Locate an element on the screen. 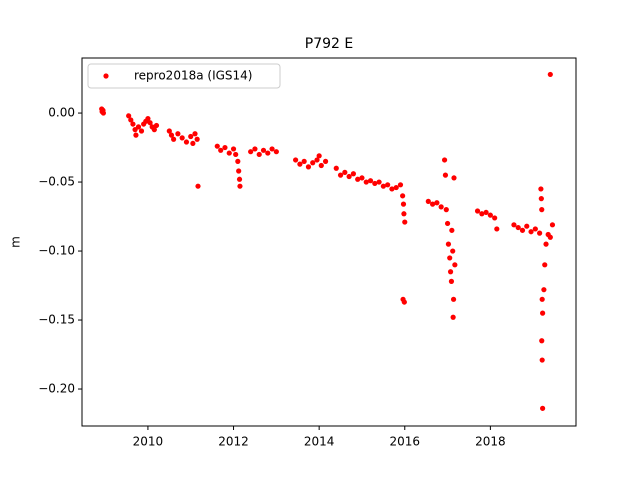 The width and height of the screenshot is (640, 480). y-tick-label: −0.05 is located at coordinates (56, 182).